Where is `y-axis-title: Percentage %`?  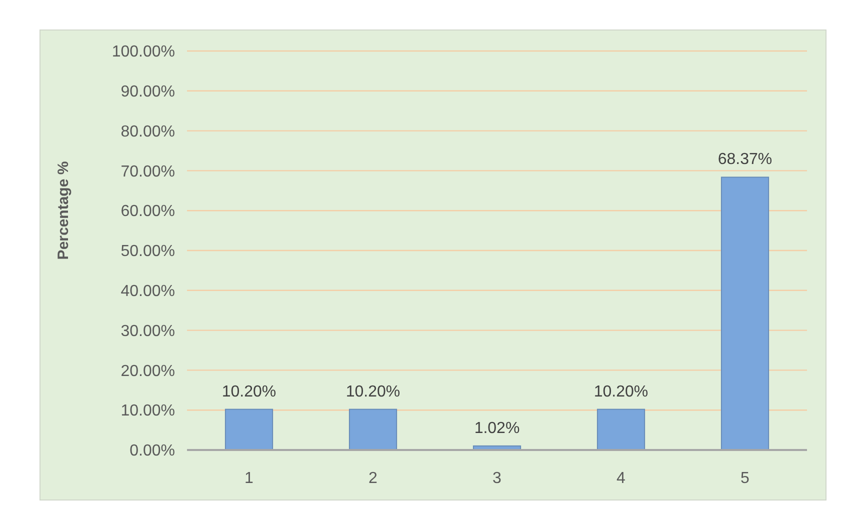 y-axis-title: Percentage % is located at coordinates (63, 210).